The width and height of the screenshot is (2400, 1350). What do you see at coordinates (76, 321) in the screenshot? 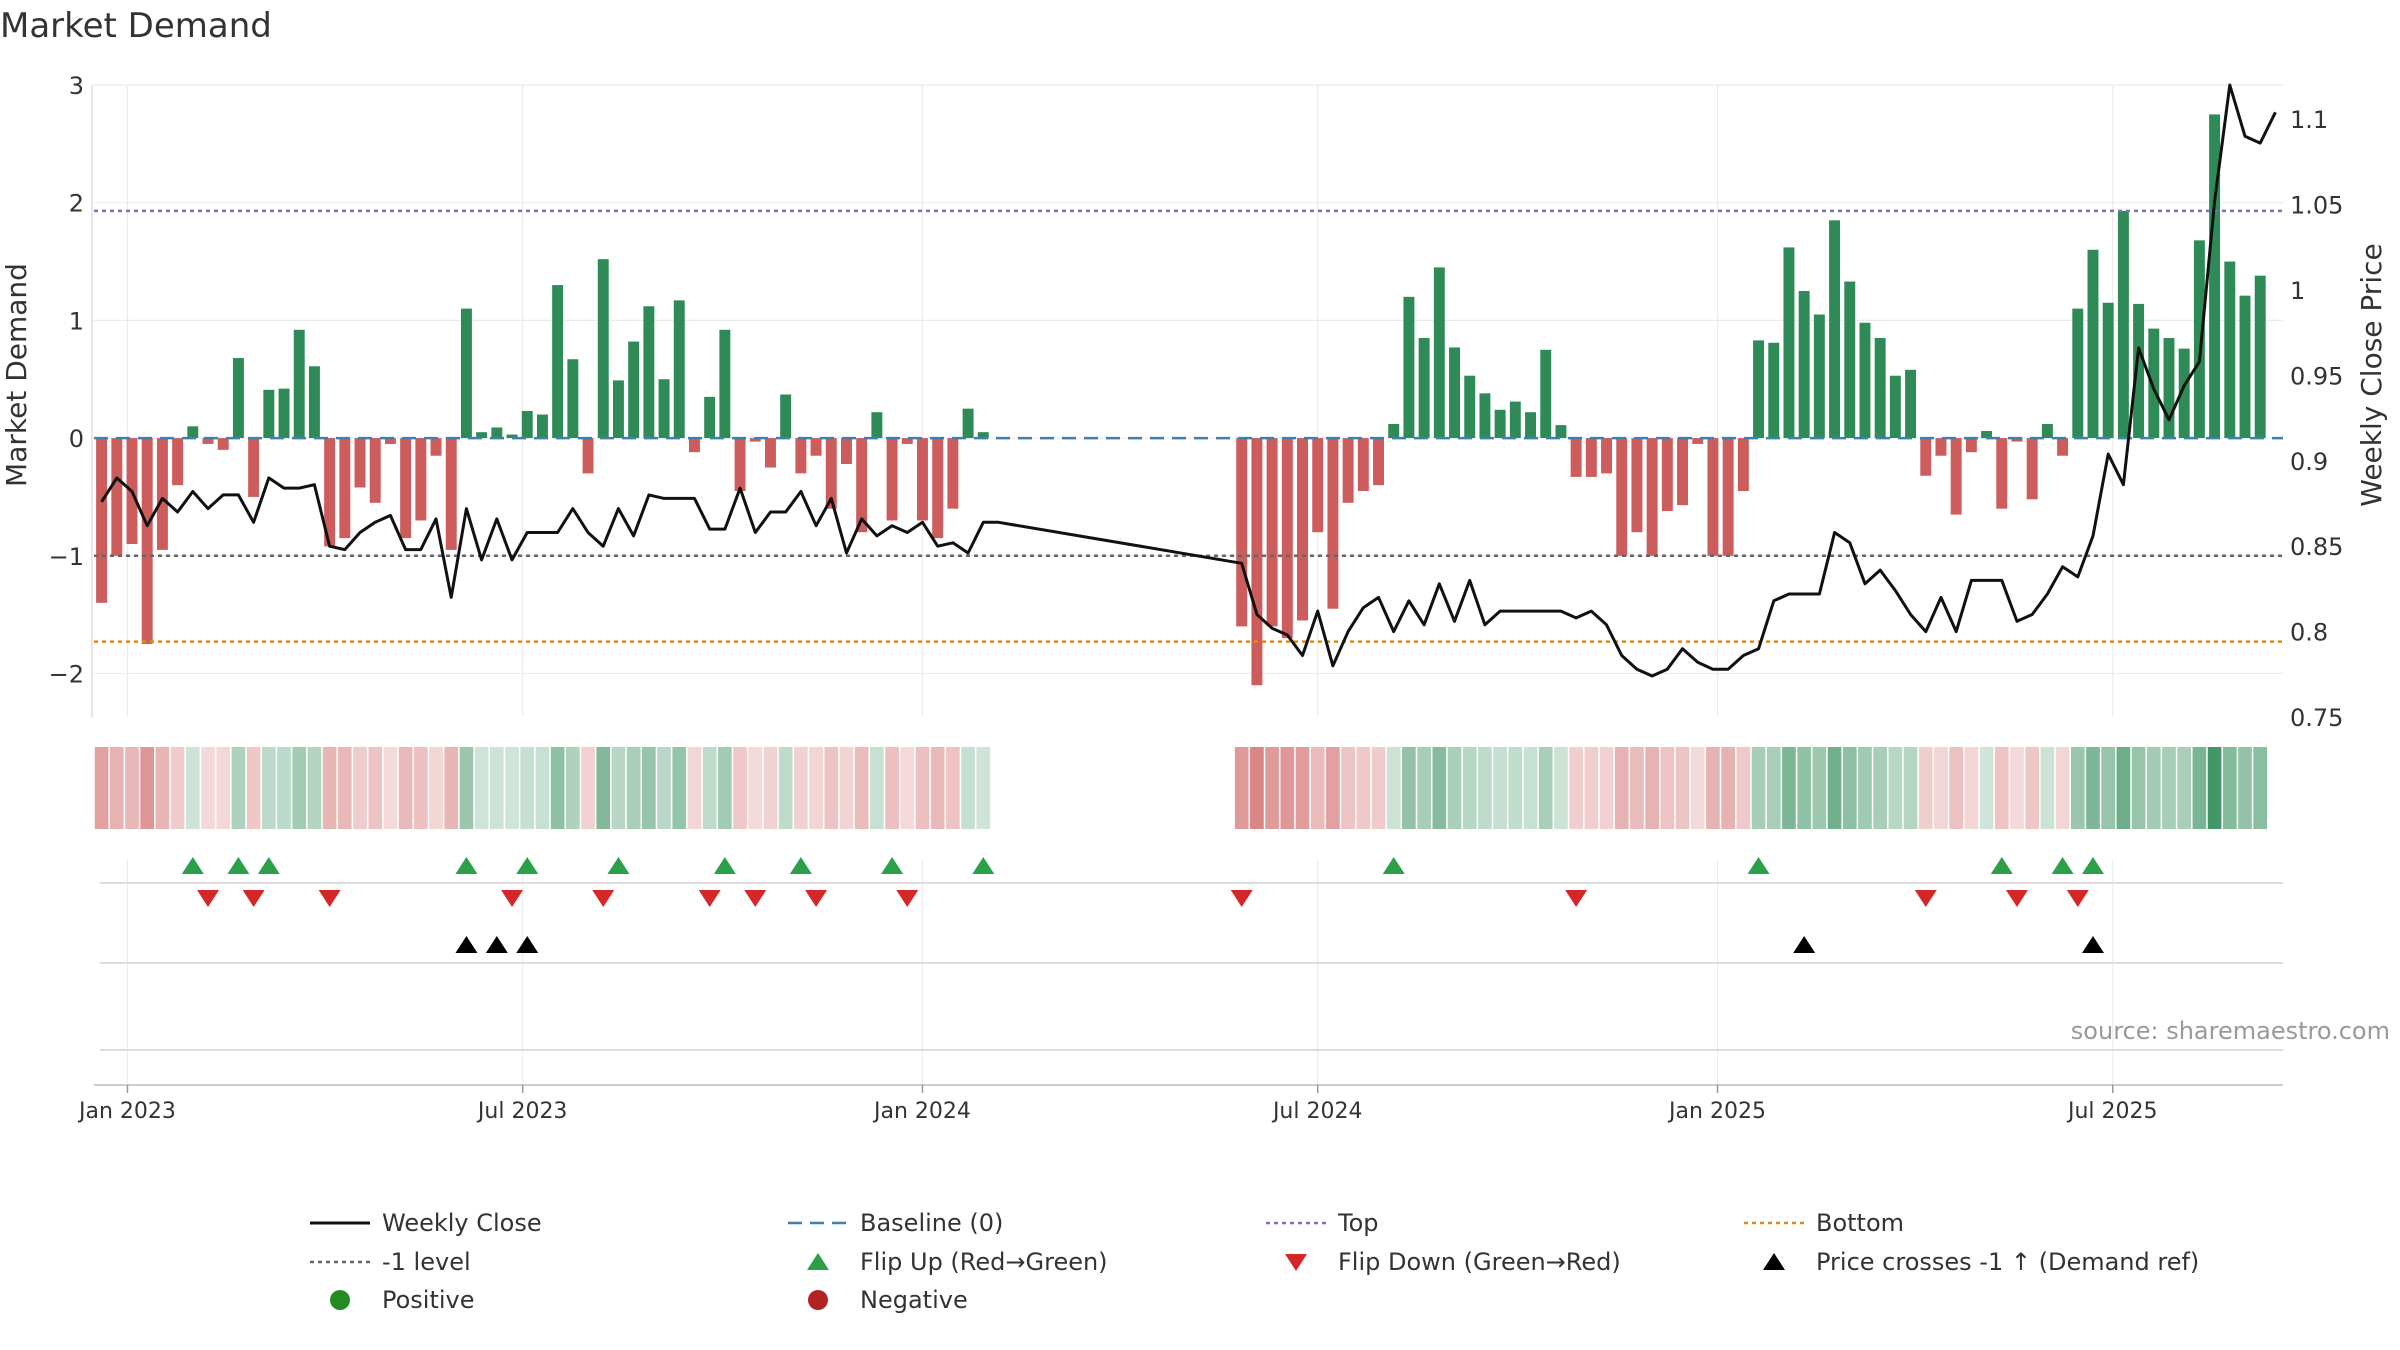
I see `y-tick-label-left: 1` at bounding box center [76, 321].